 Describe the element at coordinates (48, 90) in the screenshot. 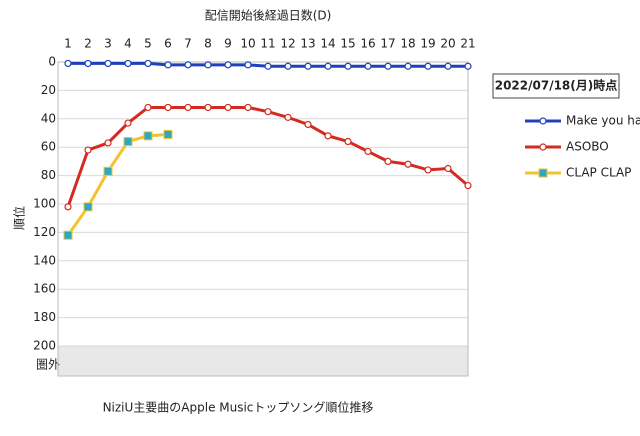

I see `y-tick-label: 20` at that location.